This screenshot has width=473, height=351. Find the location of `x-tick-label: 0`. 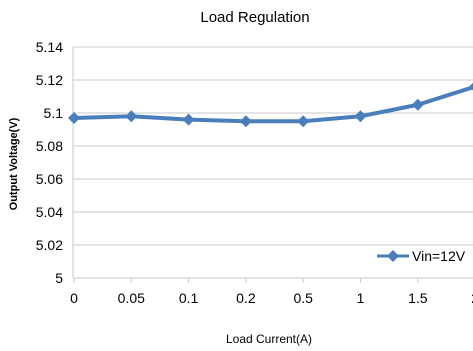

x-tick-label: 0 is located at coordinates (74, 298).